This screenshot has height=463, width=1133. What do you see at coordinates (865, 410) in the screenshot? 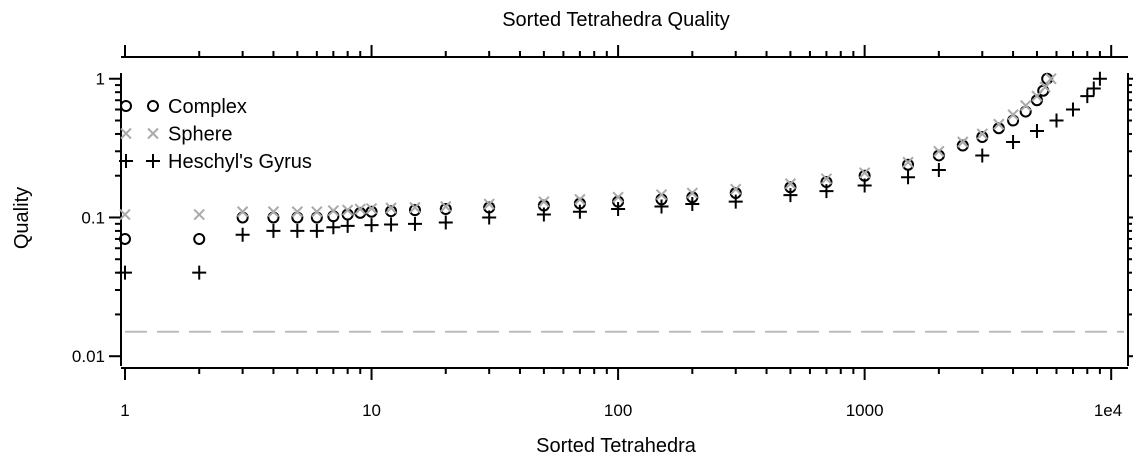
I see `x-tick-label: 1000` at bounding box center [865, 410].